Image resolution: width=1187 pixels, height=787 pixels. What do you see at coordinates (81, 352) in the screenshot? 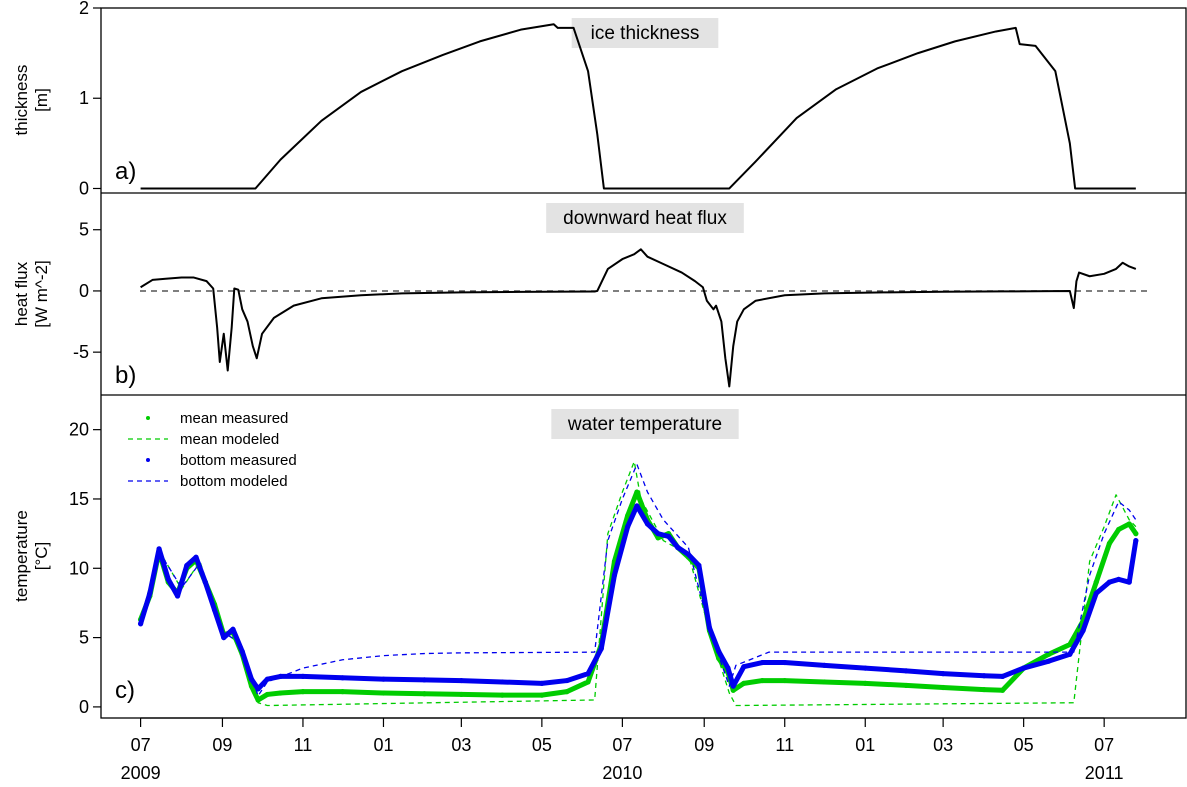
I see `y-tick-label: -5` at bounding box center [81, 352].